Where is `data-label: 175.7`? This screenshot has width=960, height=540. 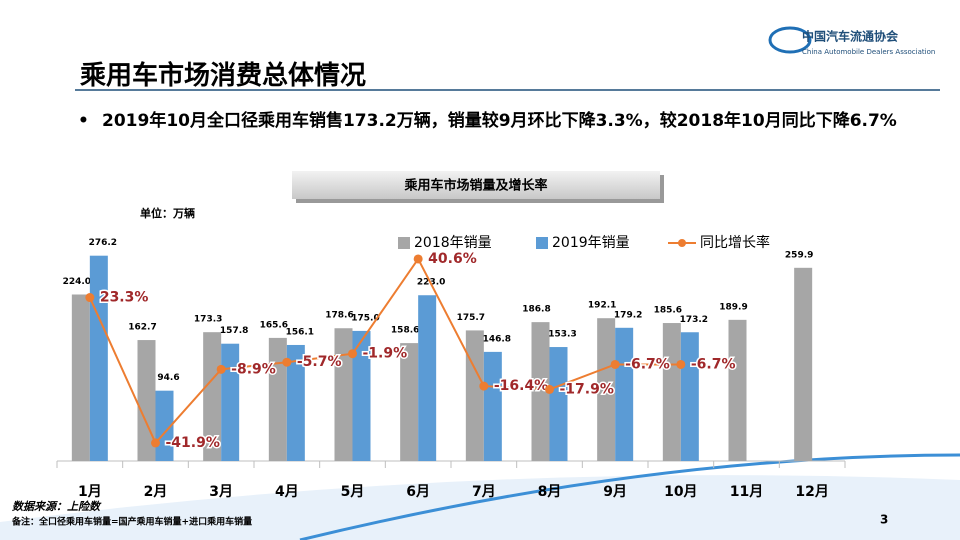
data-label: 175.7 is located at coordinates (471, 318).